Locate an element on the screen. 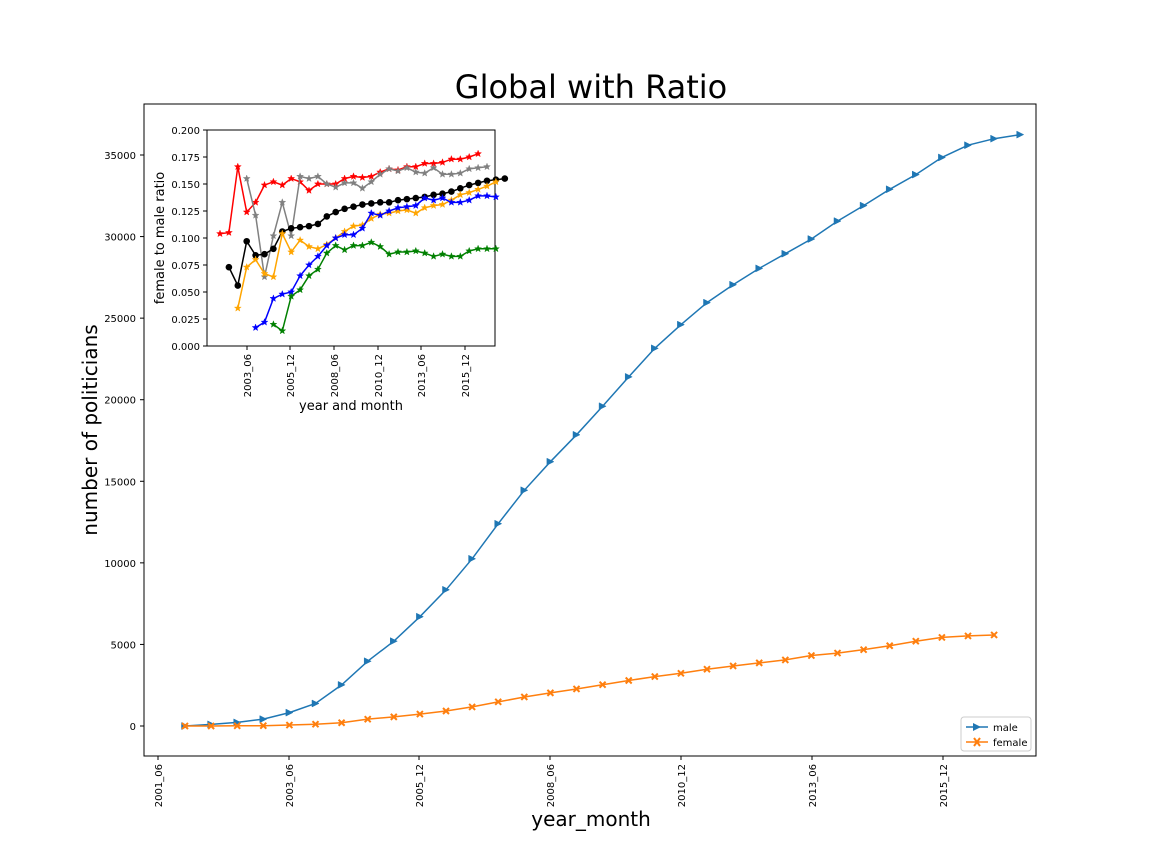 The image size is (1152, 864). inset-series-group is located at coordinates (362, 242).